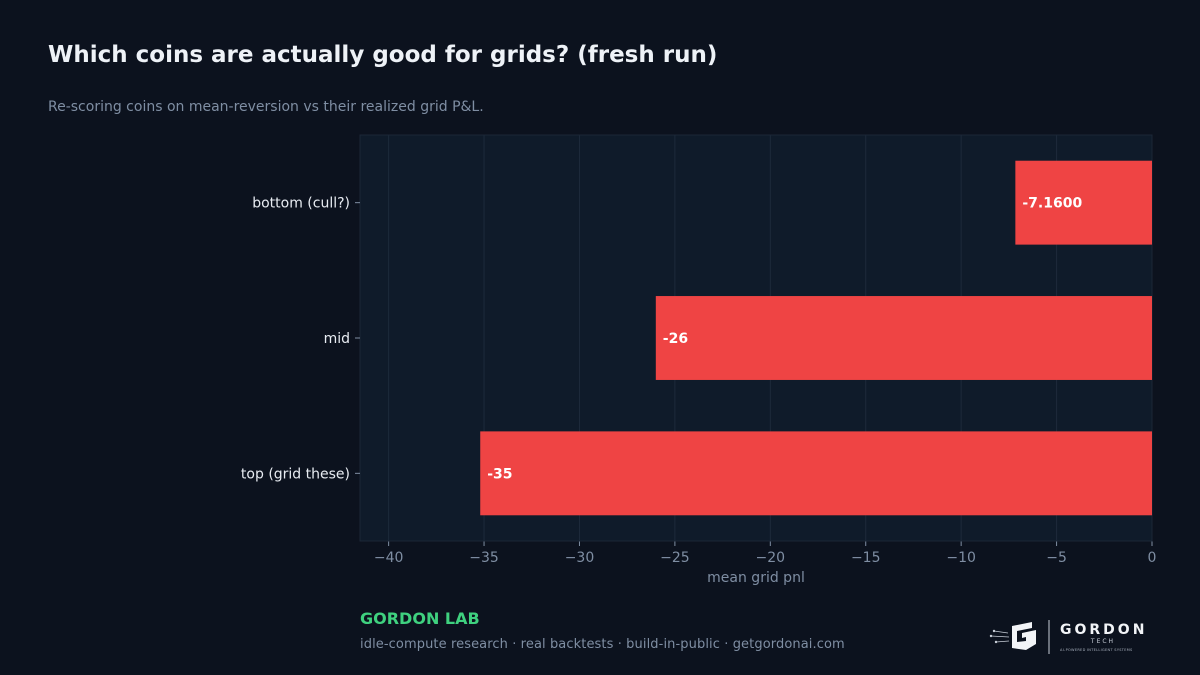 This screenshot has width=1200, height=675. I want to click on x-tick-label: −5, so click(1056, 558).